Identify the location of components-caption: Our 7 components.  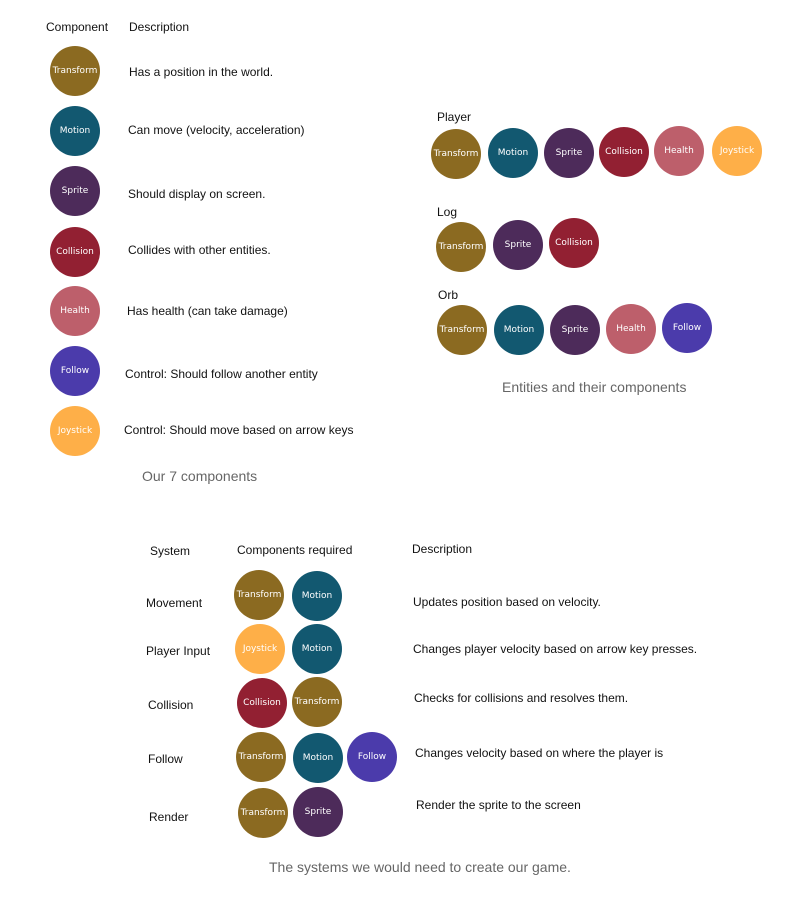
(200, 476).